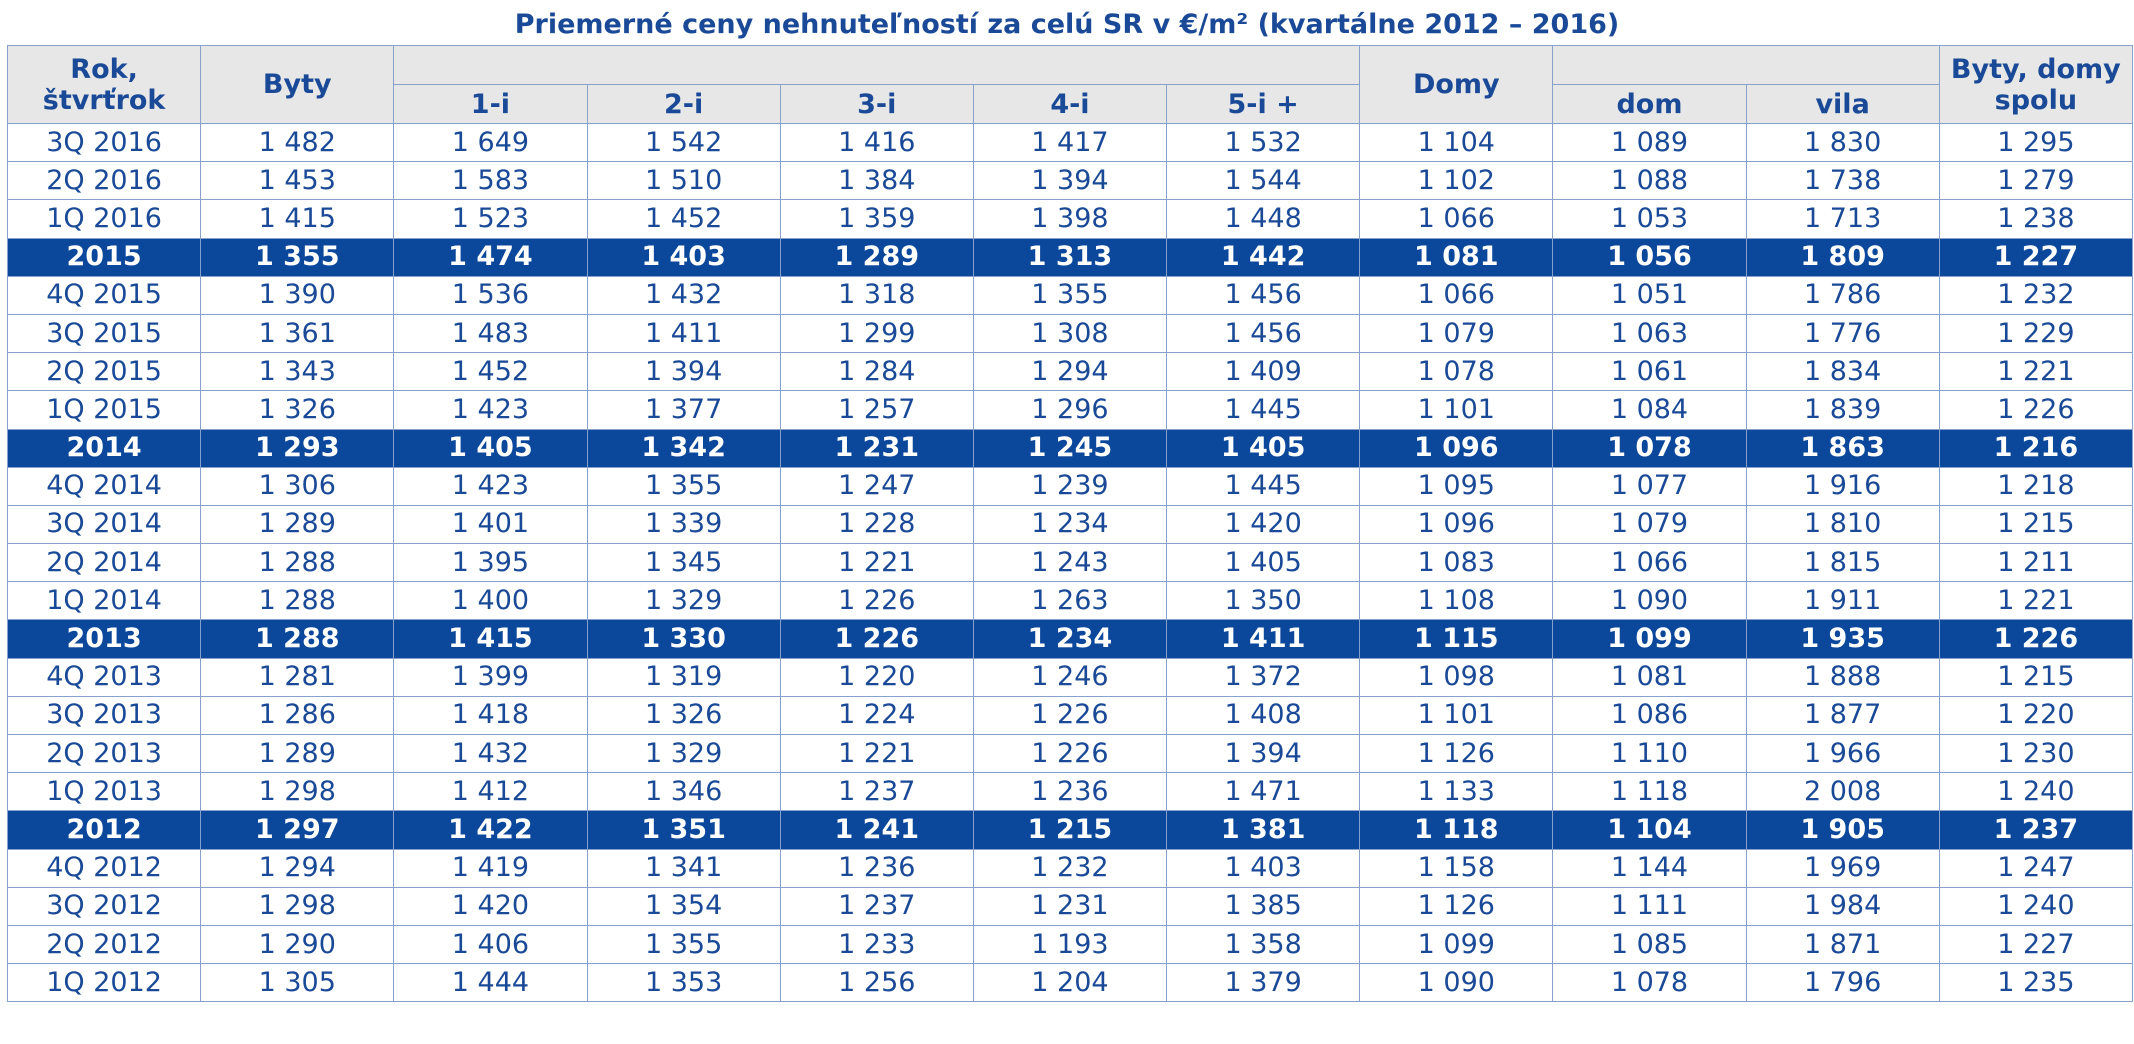 This screenshot has height=1044, width=2134. Describe the element at coordinates (104, 486) in the screenshot. I see `period-cell: 4Q 2014` at that location.